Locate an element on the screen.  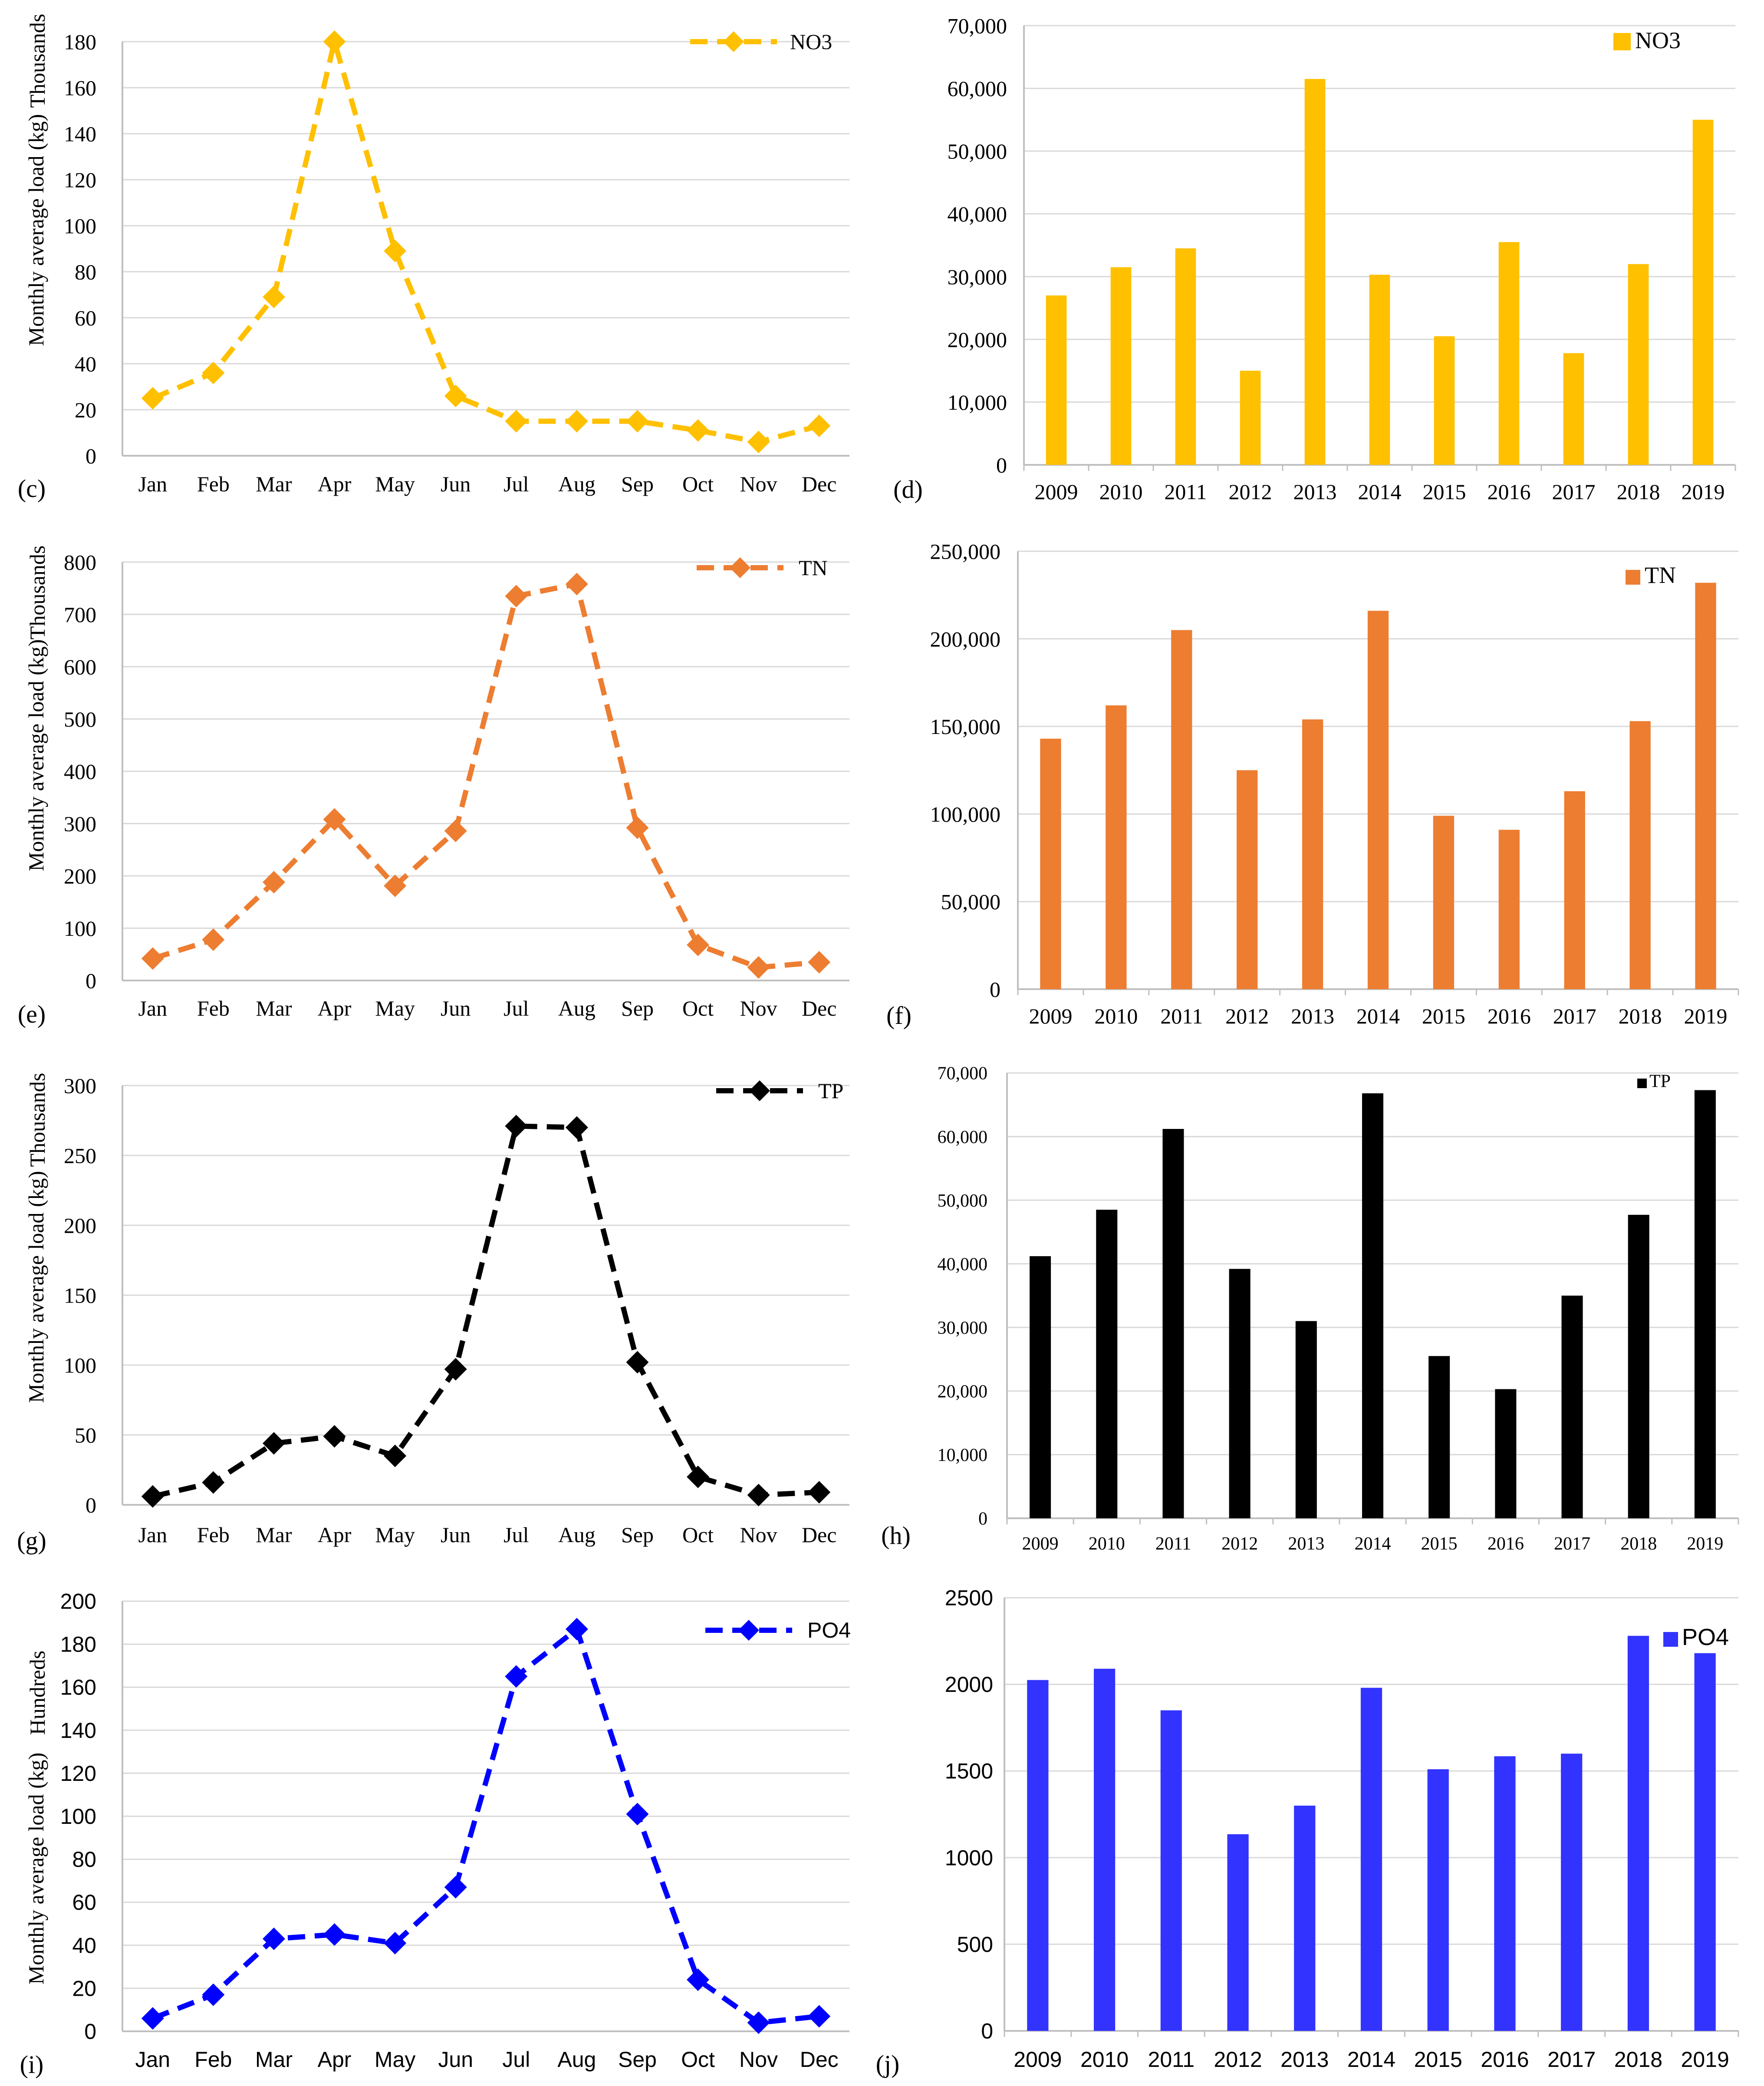
y-tick-label: 500 is located at coordinates (80, 719).